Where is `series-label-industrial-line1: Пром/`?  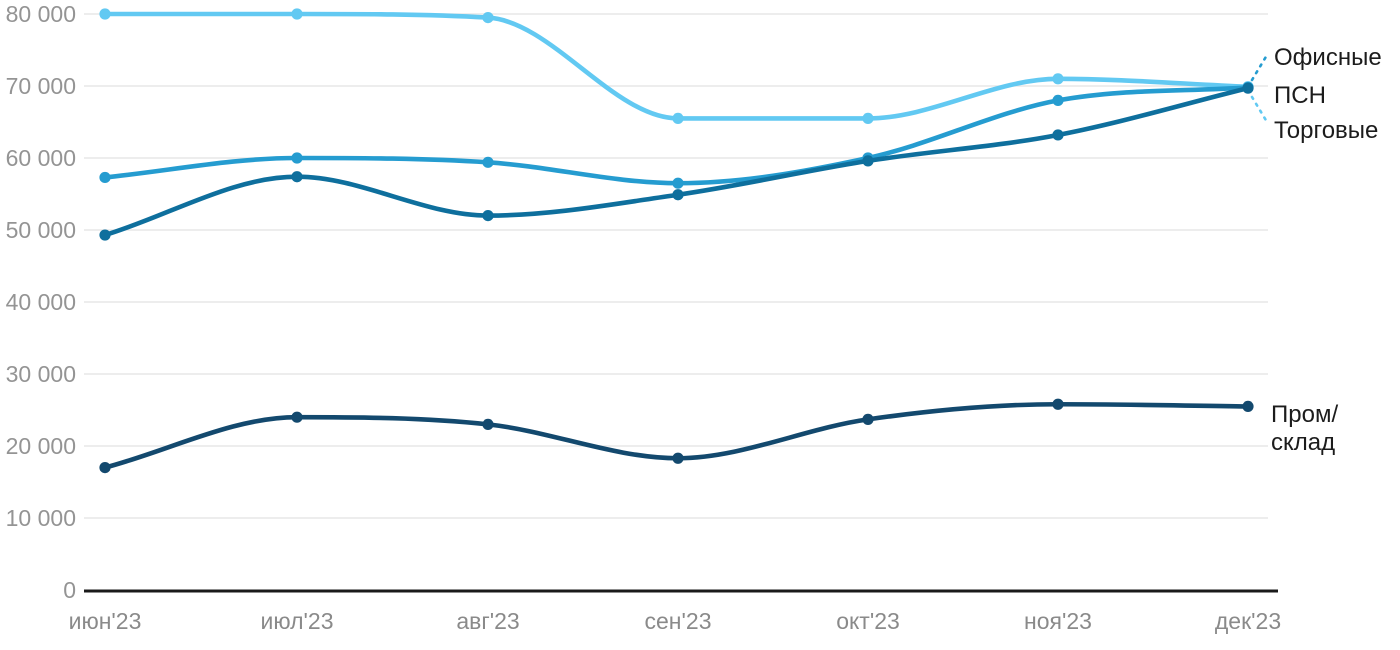 series-label-industrial-line1: Пром/ is located at coordinates (1305, 414).